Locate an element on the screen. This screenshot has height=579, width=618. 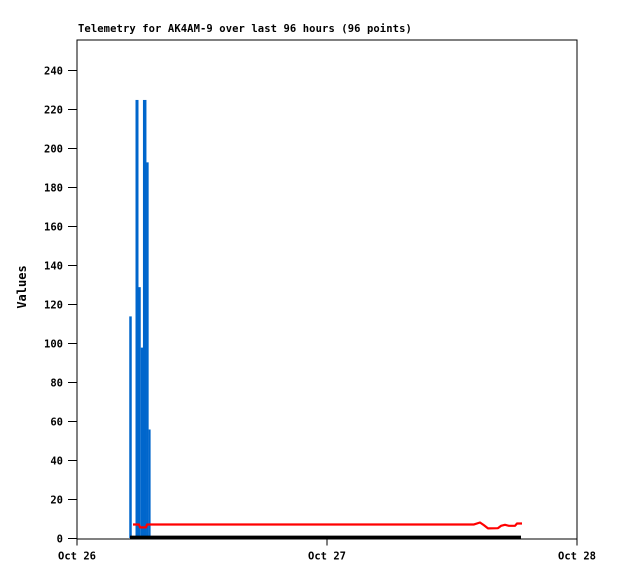
y-tick-label: 200 is located at coordinates (53, 150).